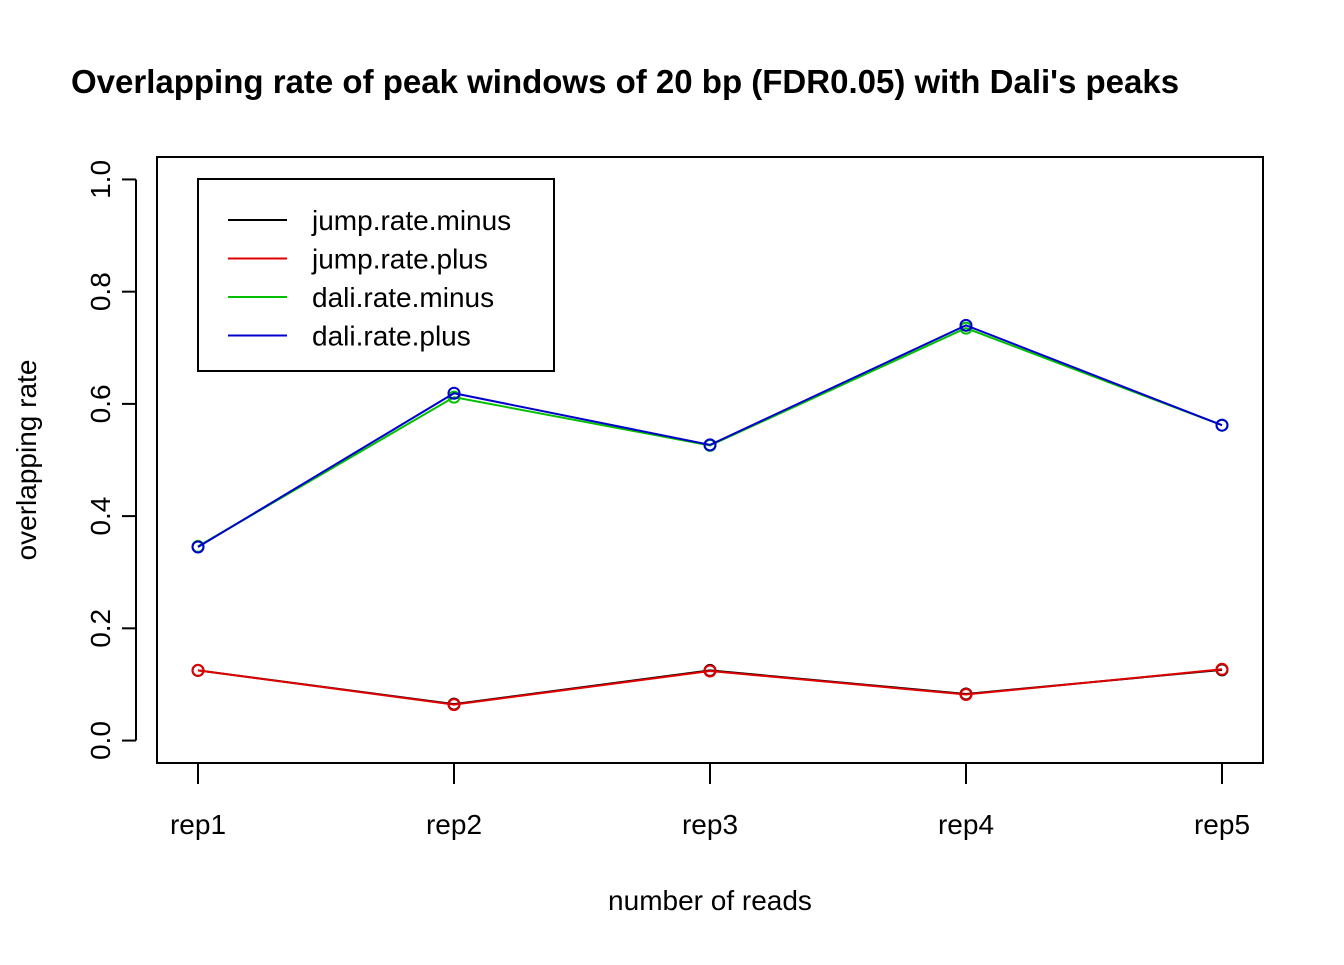 This screenshot has width=1344, height=965. What do you see at coordinates (100, 516) in the screenshot?
I see `y-tick-label: 0.4` at bounding box center [100, 516].